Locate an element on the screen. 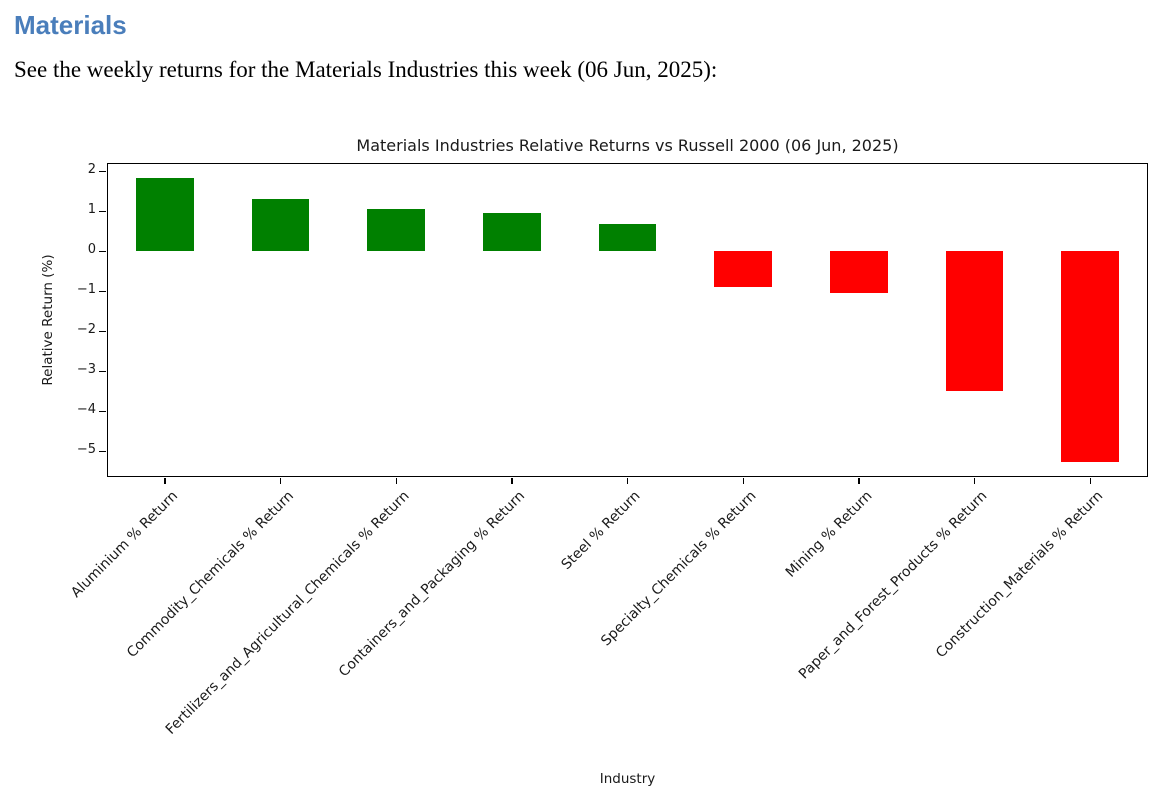 The image size is (1158, 800). y-tick-label: −4 is located at coordinates (86, 409).